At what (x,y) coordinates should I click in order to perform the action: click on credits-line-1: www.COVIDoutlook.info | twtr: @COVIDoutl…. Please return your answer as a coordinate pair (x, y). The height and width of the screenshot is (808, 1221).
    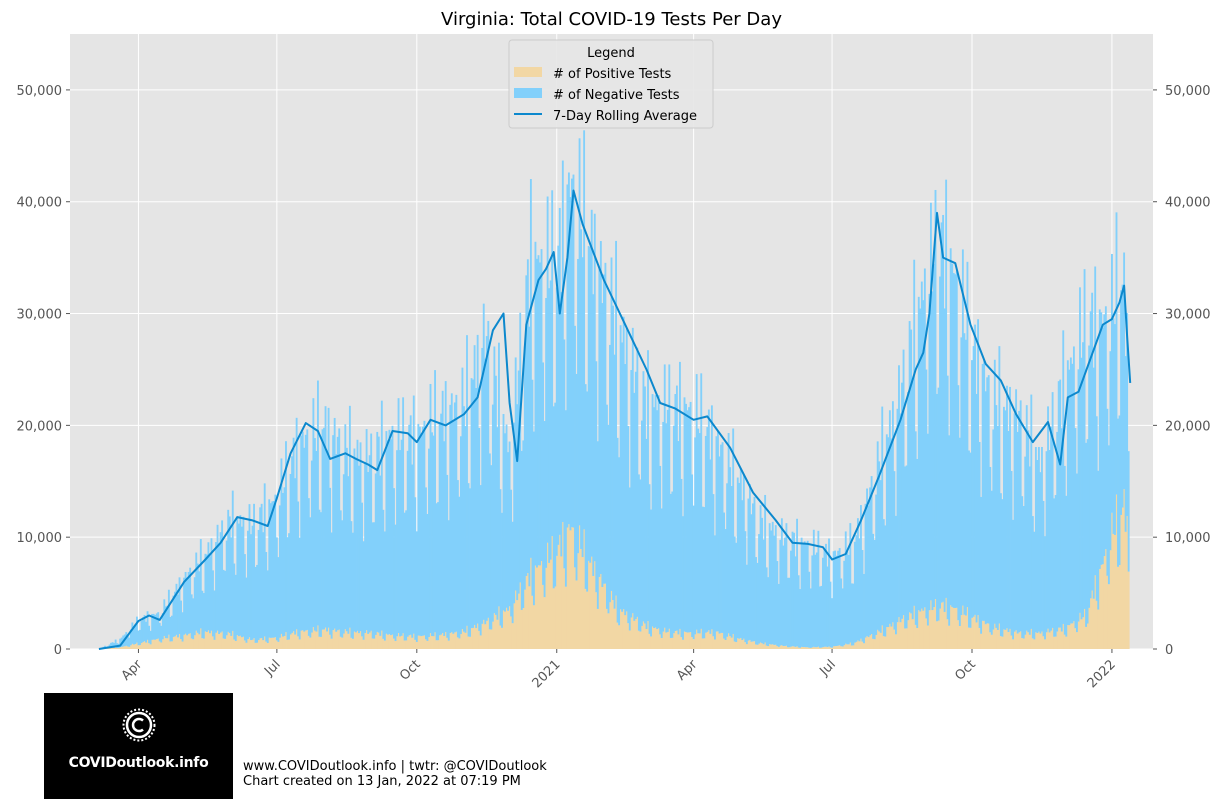
    Looking at the image, I should click on (395, 766).